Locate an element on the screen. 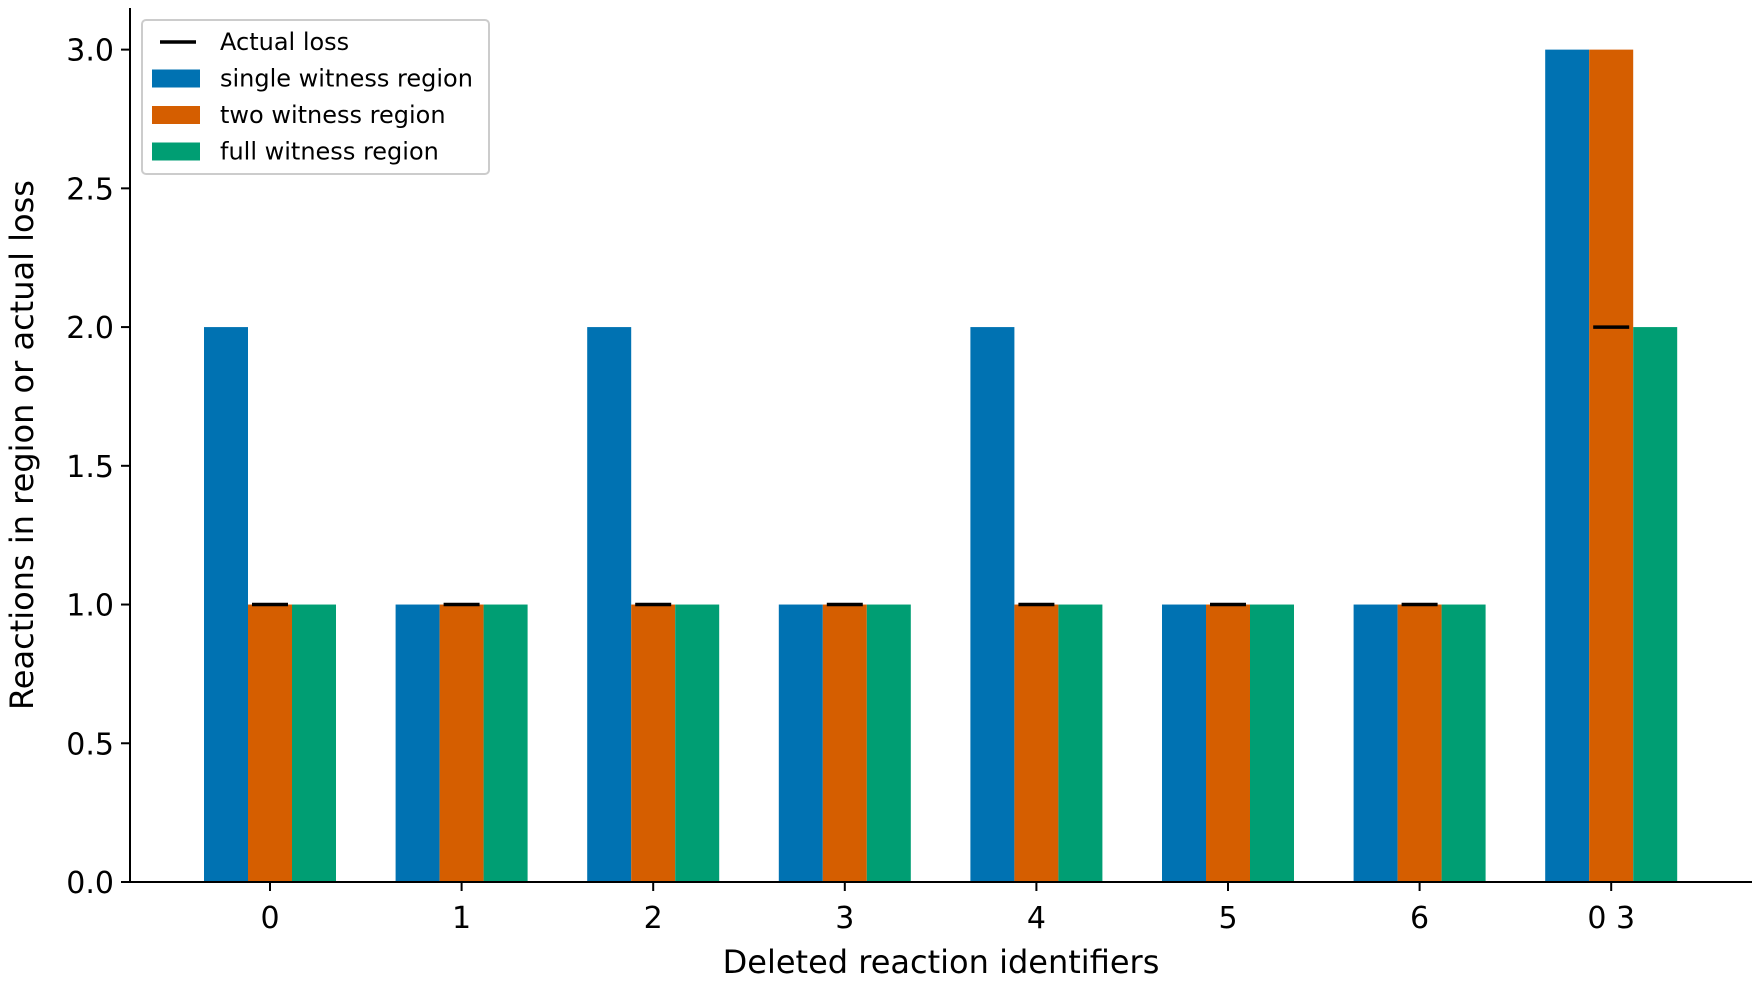 Image resolution: width=1760 pixels, height=994 pixels. y-tick-label: 0.0 is located at coordinates (90, 883).